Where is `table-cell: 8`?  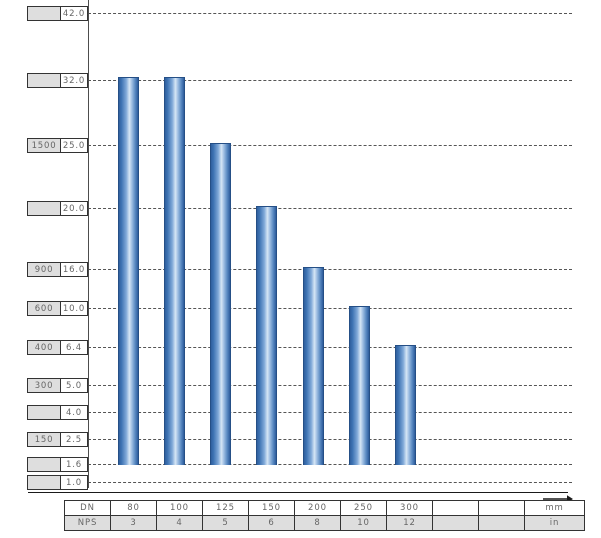 table-cell: 8 is located at coordinates (317, 523).